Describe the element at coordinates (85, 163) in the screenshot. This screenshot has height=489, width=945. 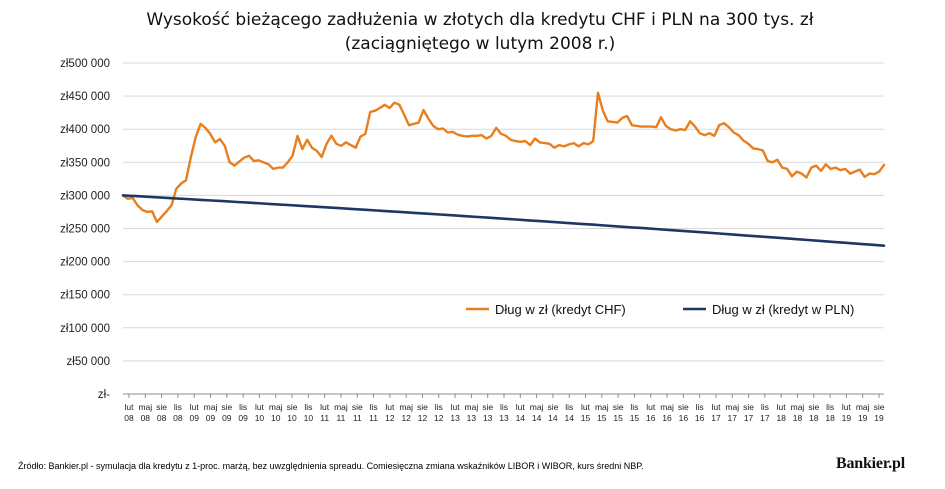
I see `y-tick-label: zł350 000` at that location.